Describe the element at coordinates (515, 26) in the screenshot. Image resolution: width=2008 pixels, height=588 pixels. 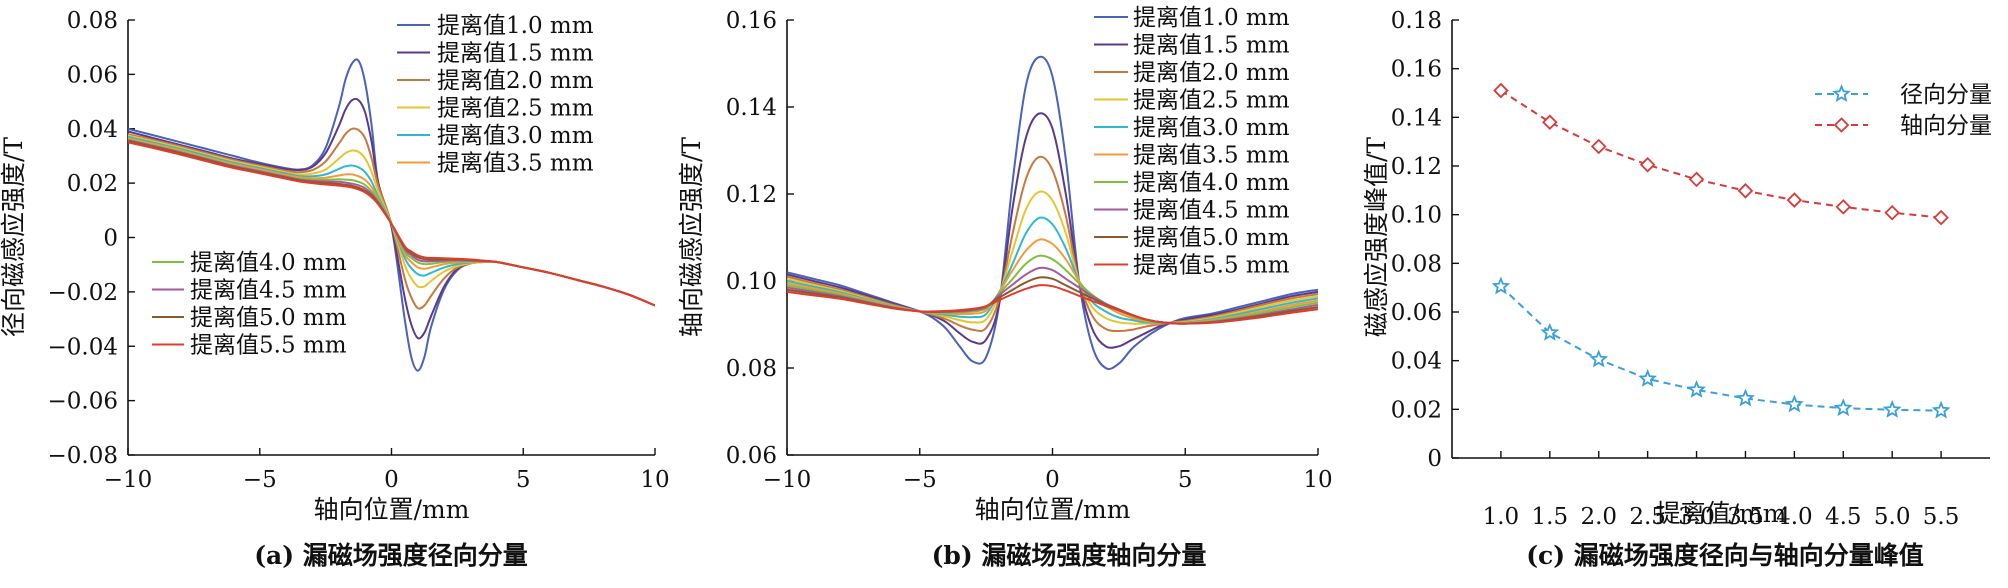
I see `legend-label: 提离值1.0 mm` at that location.